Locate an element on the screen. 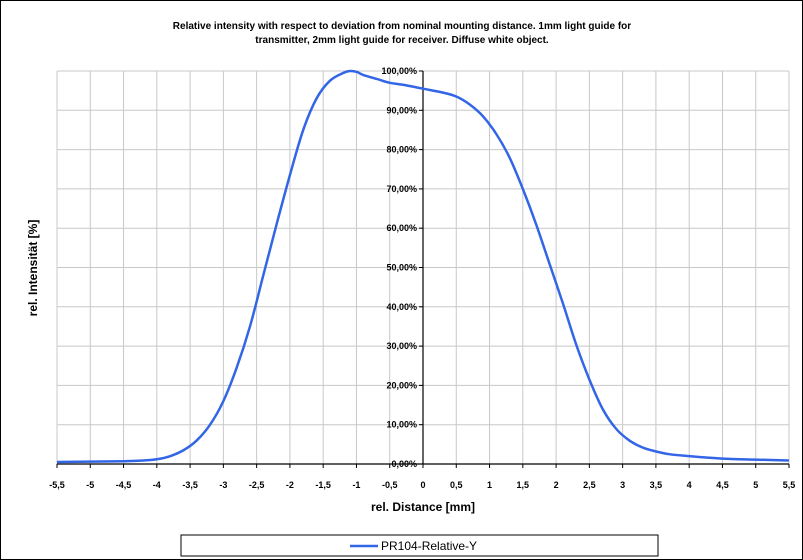 This screenshot has height=560, width=803. x-tick-label: 5,5 is located at coordinates (789, 485).